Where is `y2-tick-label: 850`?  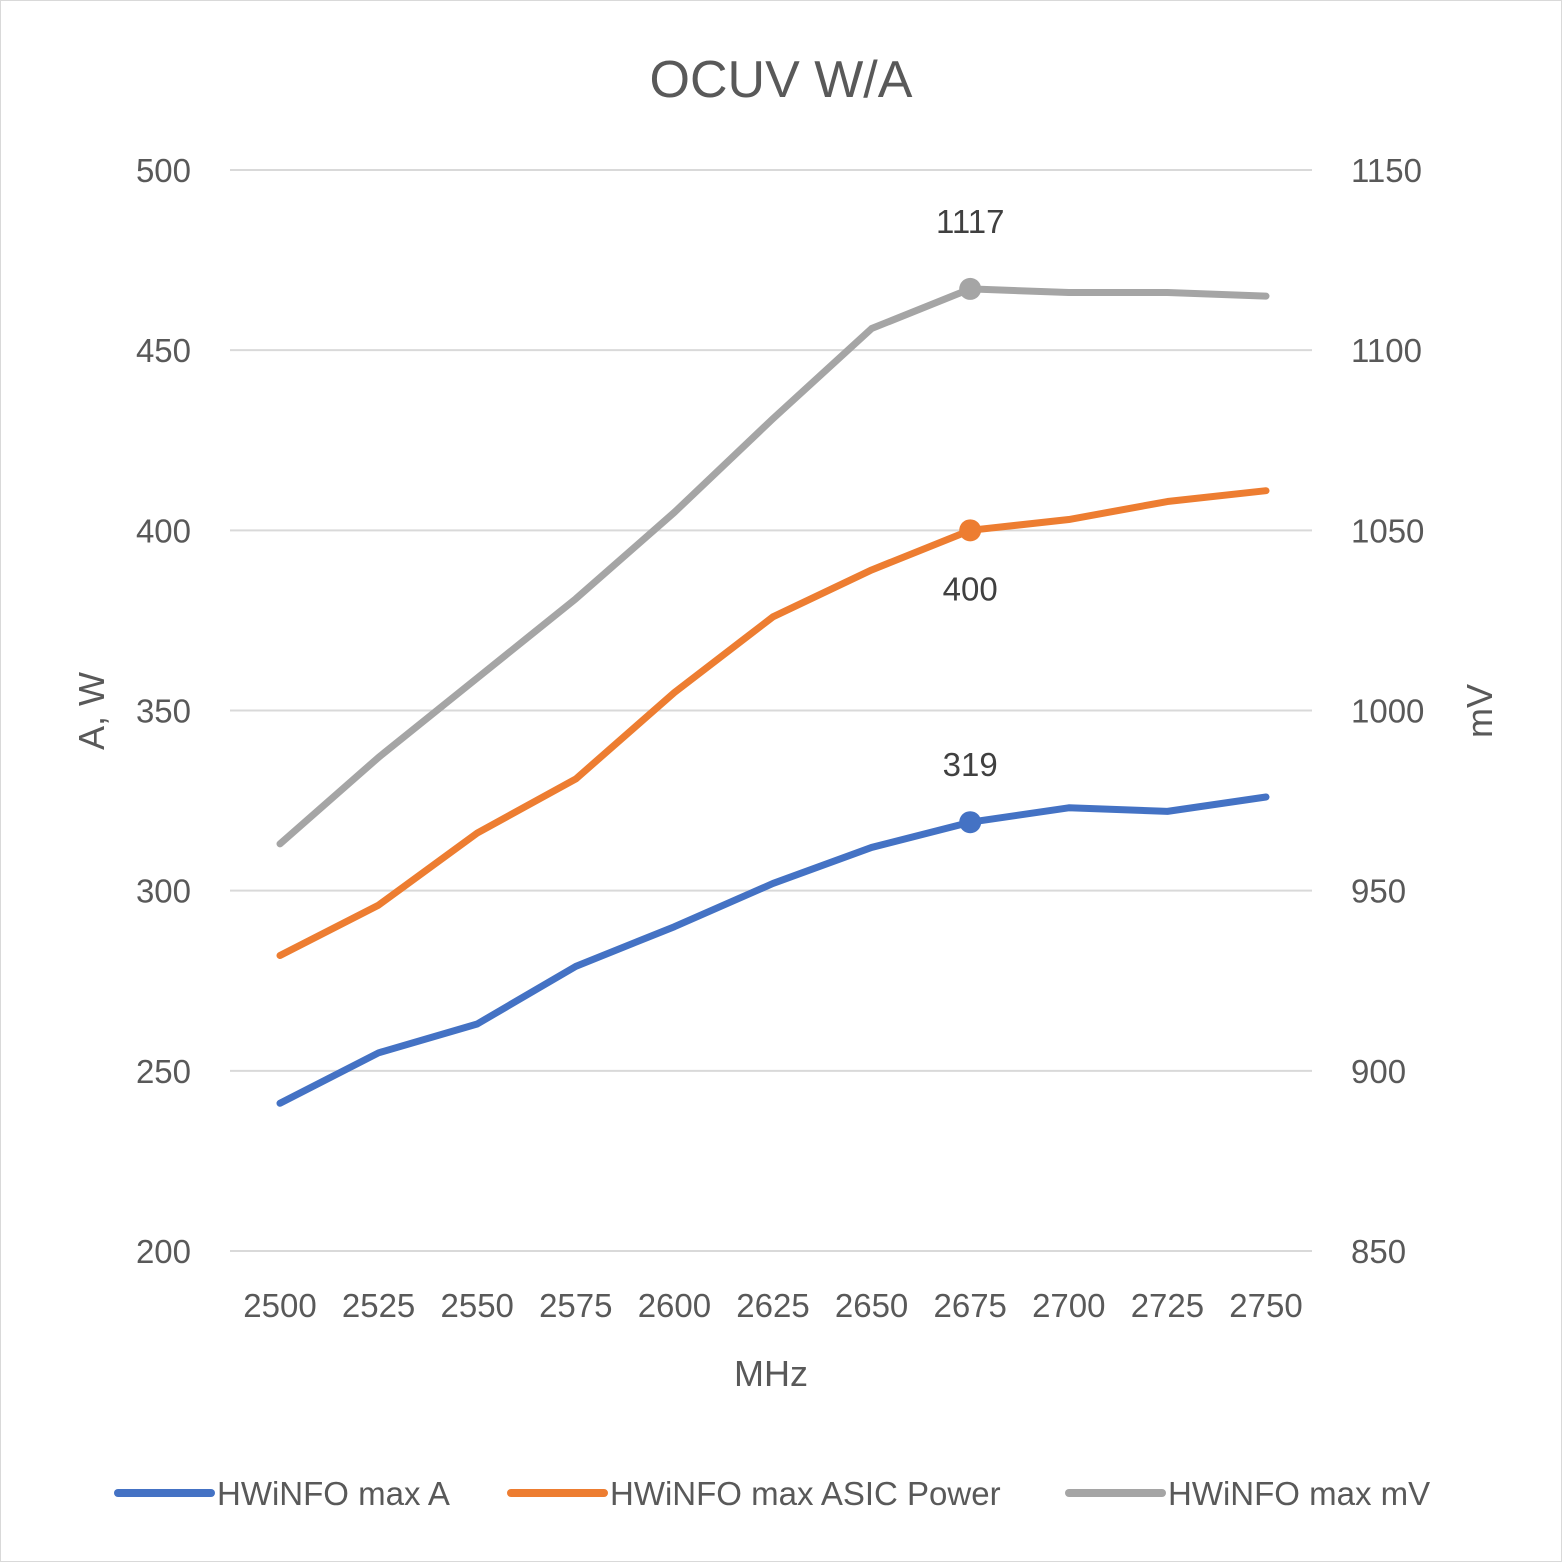
y2-tick-label: 850 is located at coordinates (1378, 1251).